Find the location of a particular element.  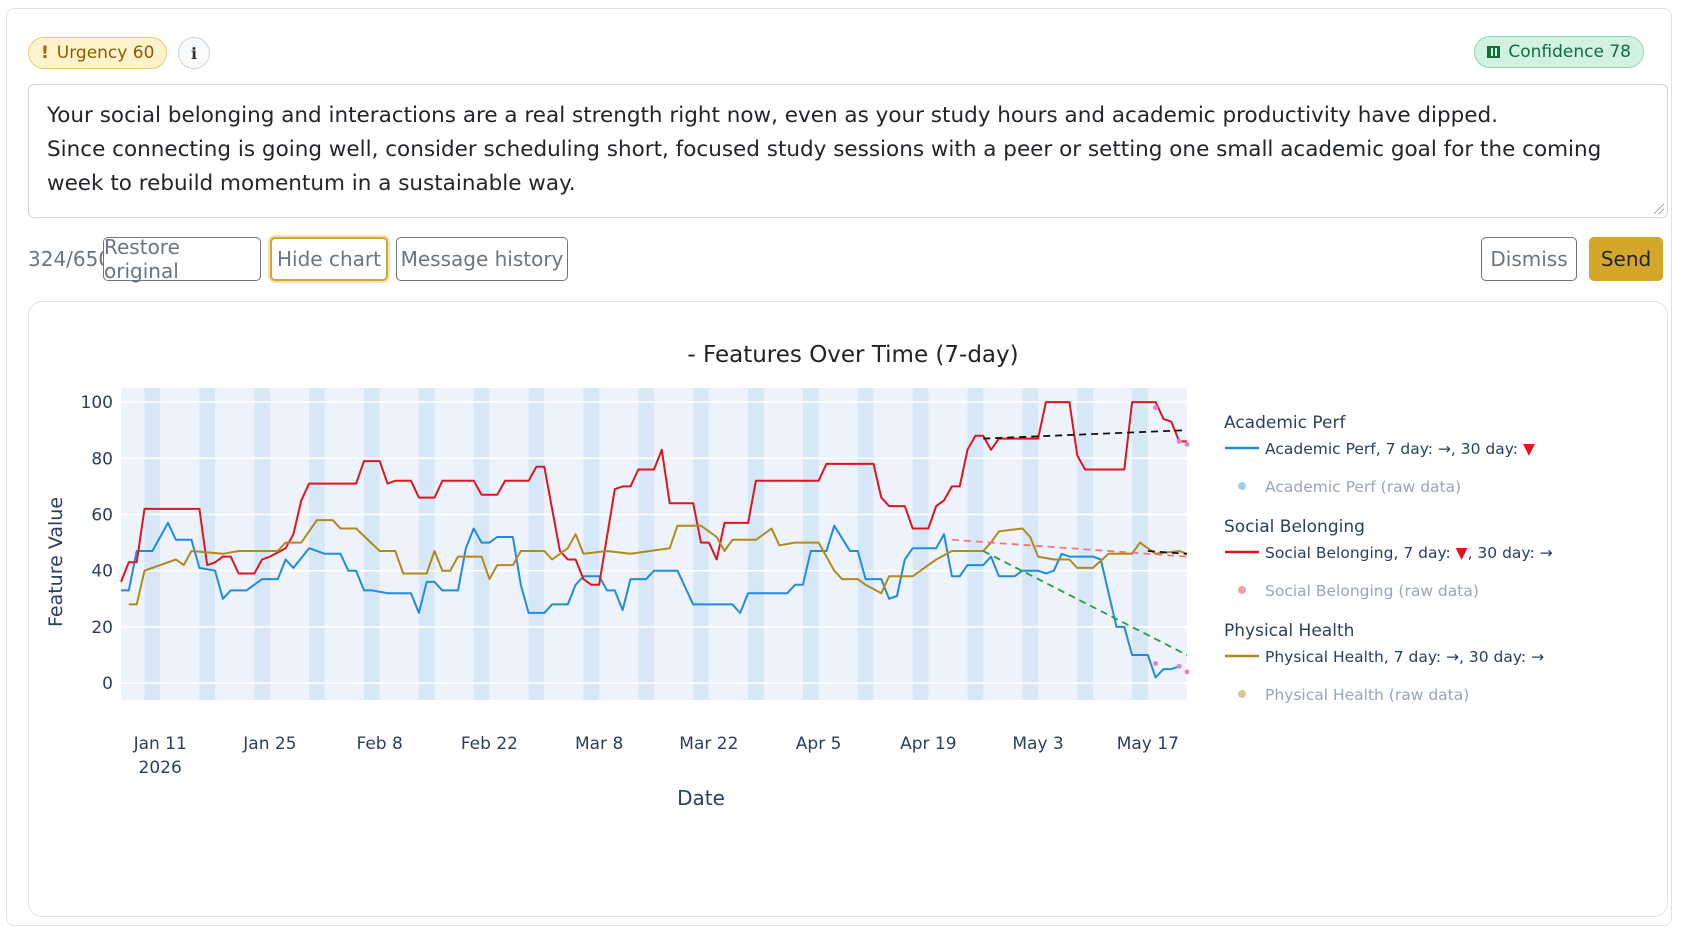

info-glyph: i is located at coordinates (194, 53).